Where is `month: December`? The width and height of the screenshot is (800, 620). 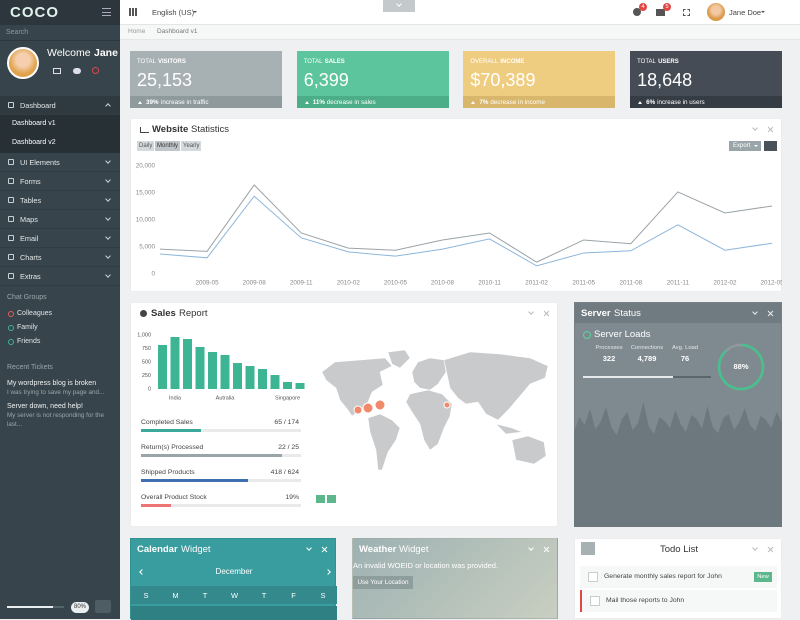
month: December is located at coordinates (234, 571).